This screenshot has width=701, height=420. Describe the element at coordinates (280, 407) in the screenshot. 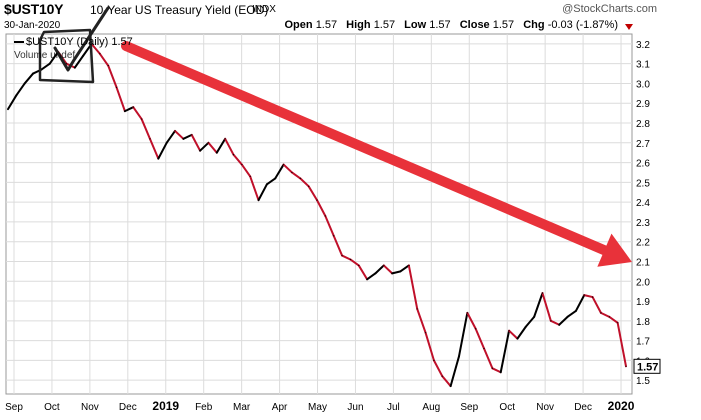

I see `x-tick-label: Apr` at that location.